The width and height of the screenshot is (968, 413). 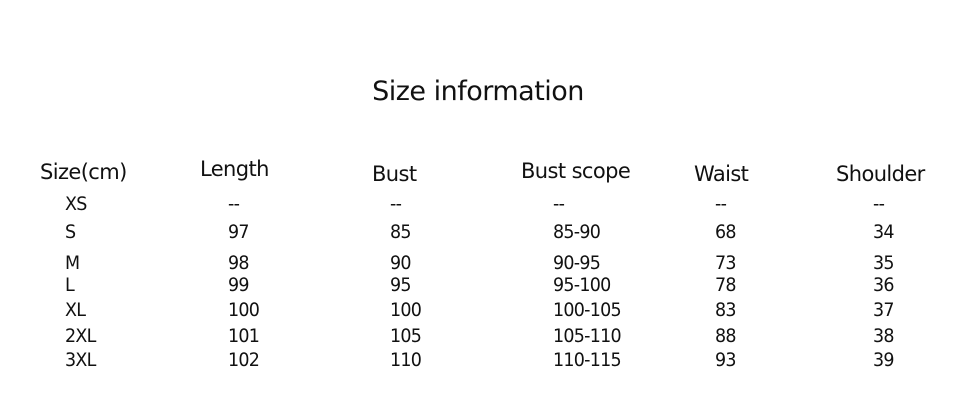 I want to click on table-cell-bust-scope: 90-95, so click(x=577, y=263).